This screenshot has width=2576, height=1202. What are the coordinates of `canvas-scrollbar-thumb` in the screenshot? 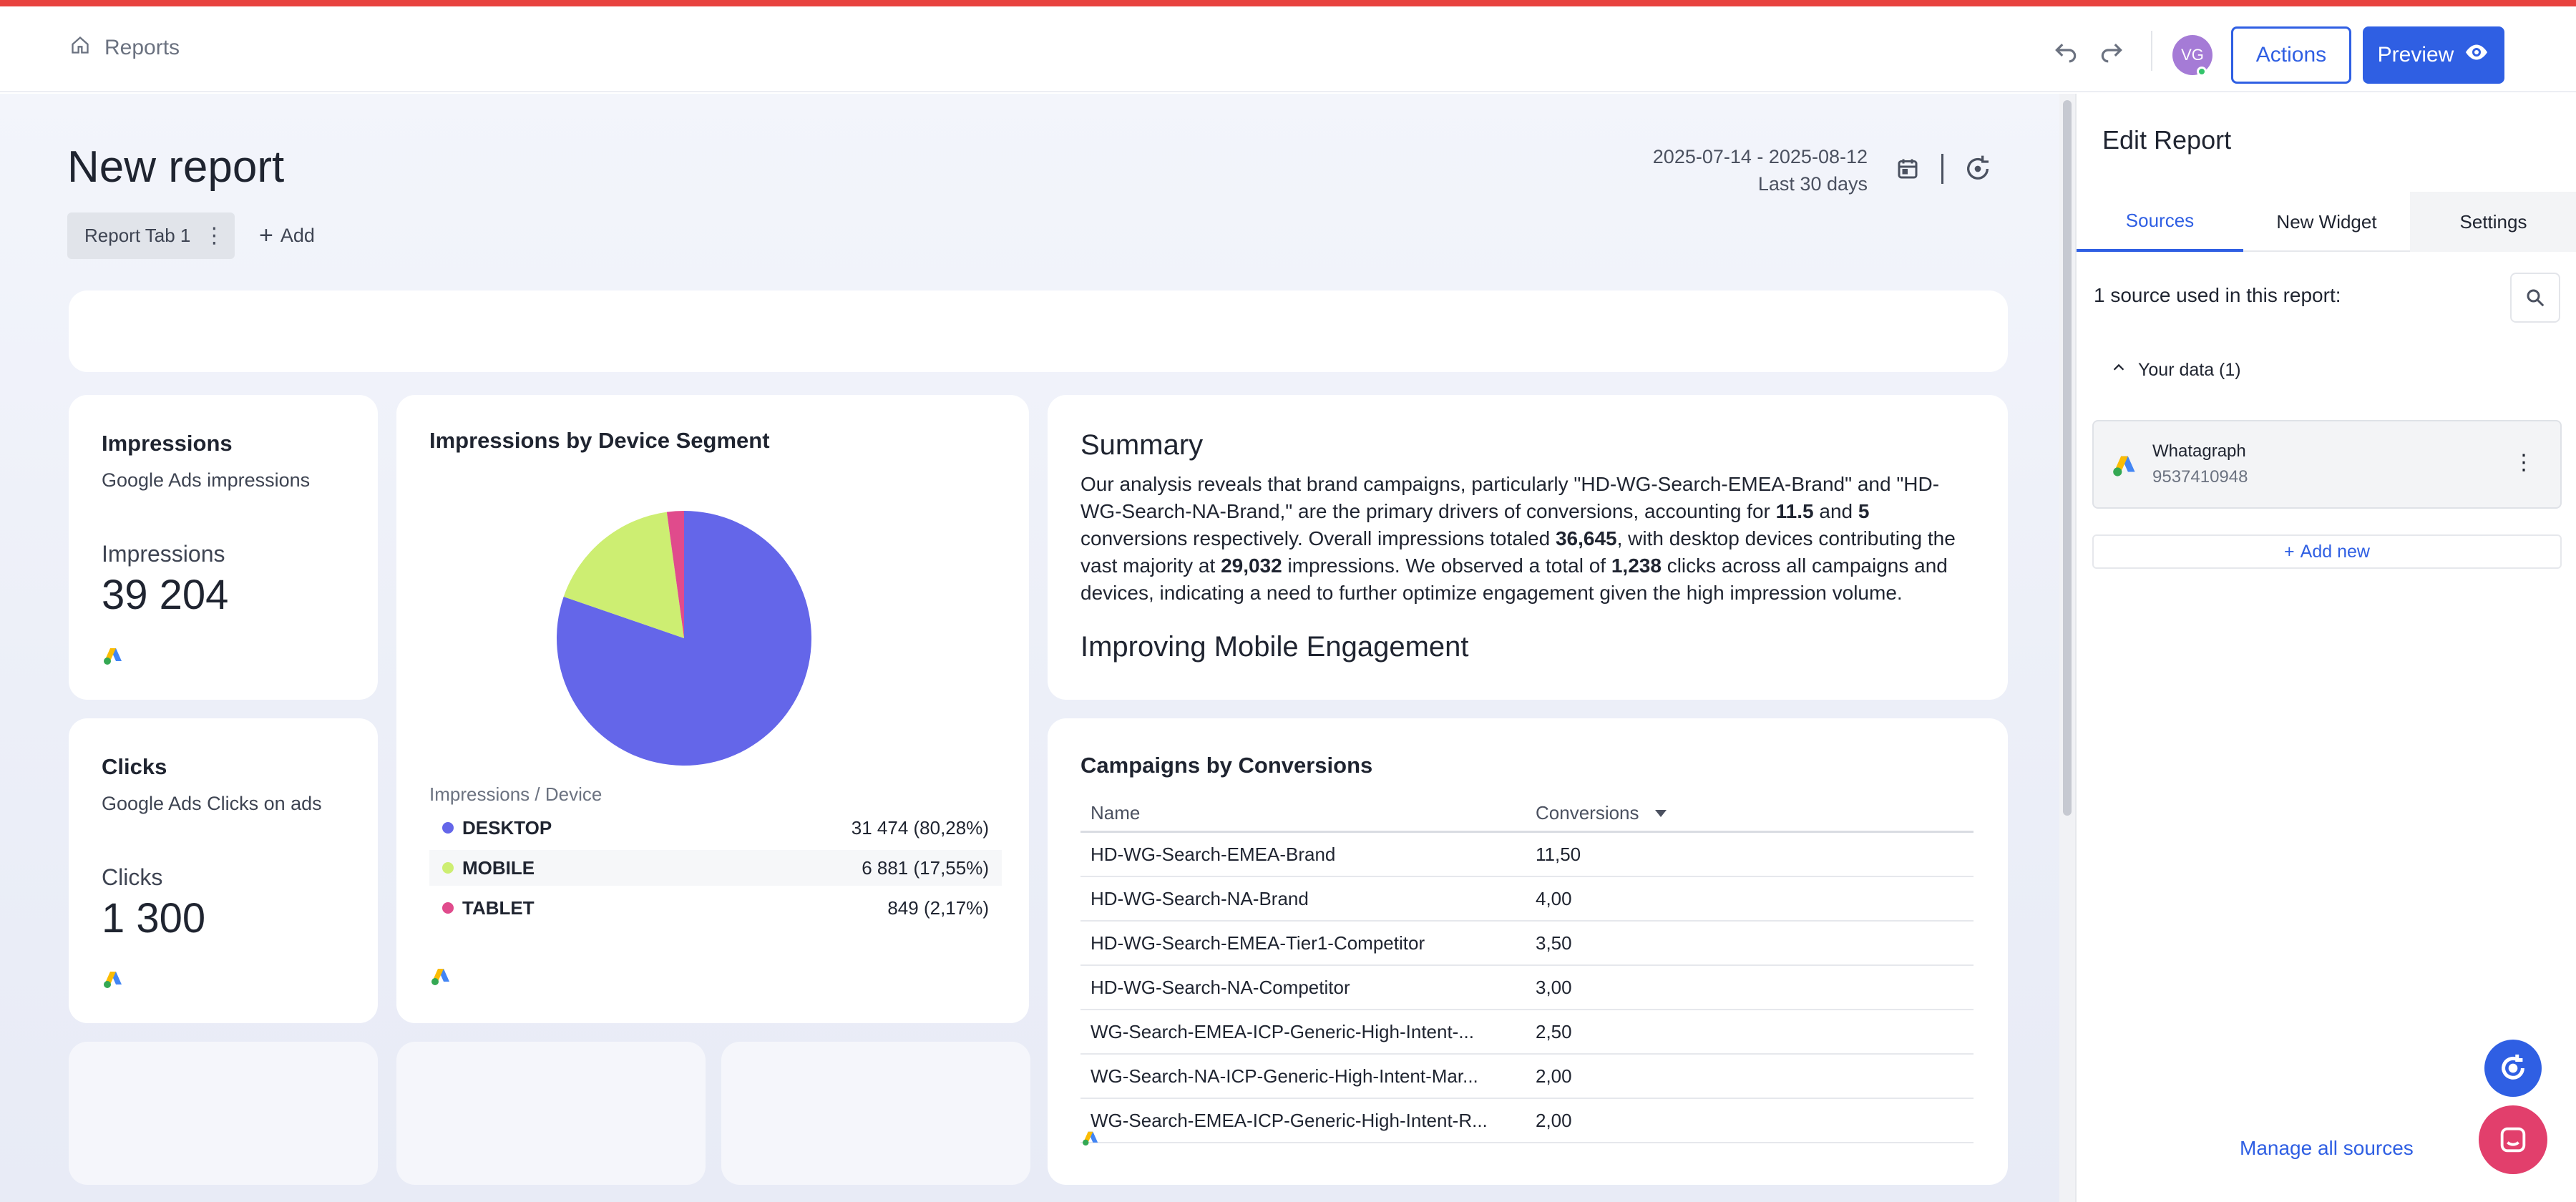 It's located at (2067, 458).